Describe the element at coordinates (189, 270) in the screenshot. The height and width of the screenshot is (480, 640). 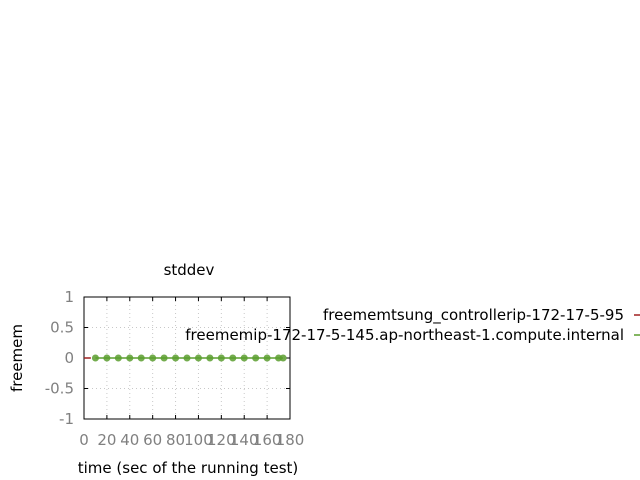
I see `chart-title: stddev` at that location.